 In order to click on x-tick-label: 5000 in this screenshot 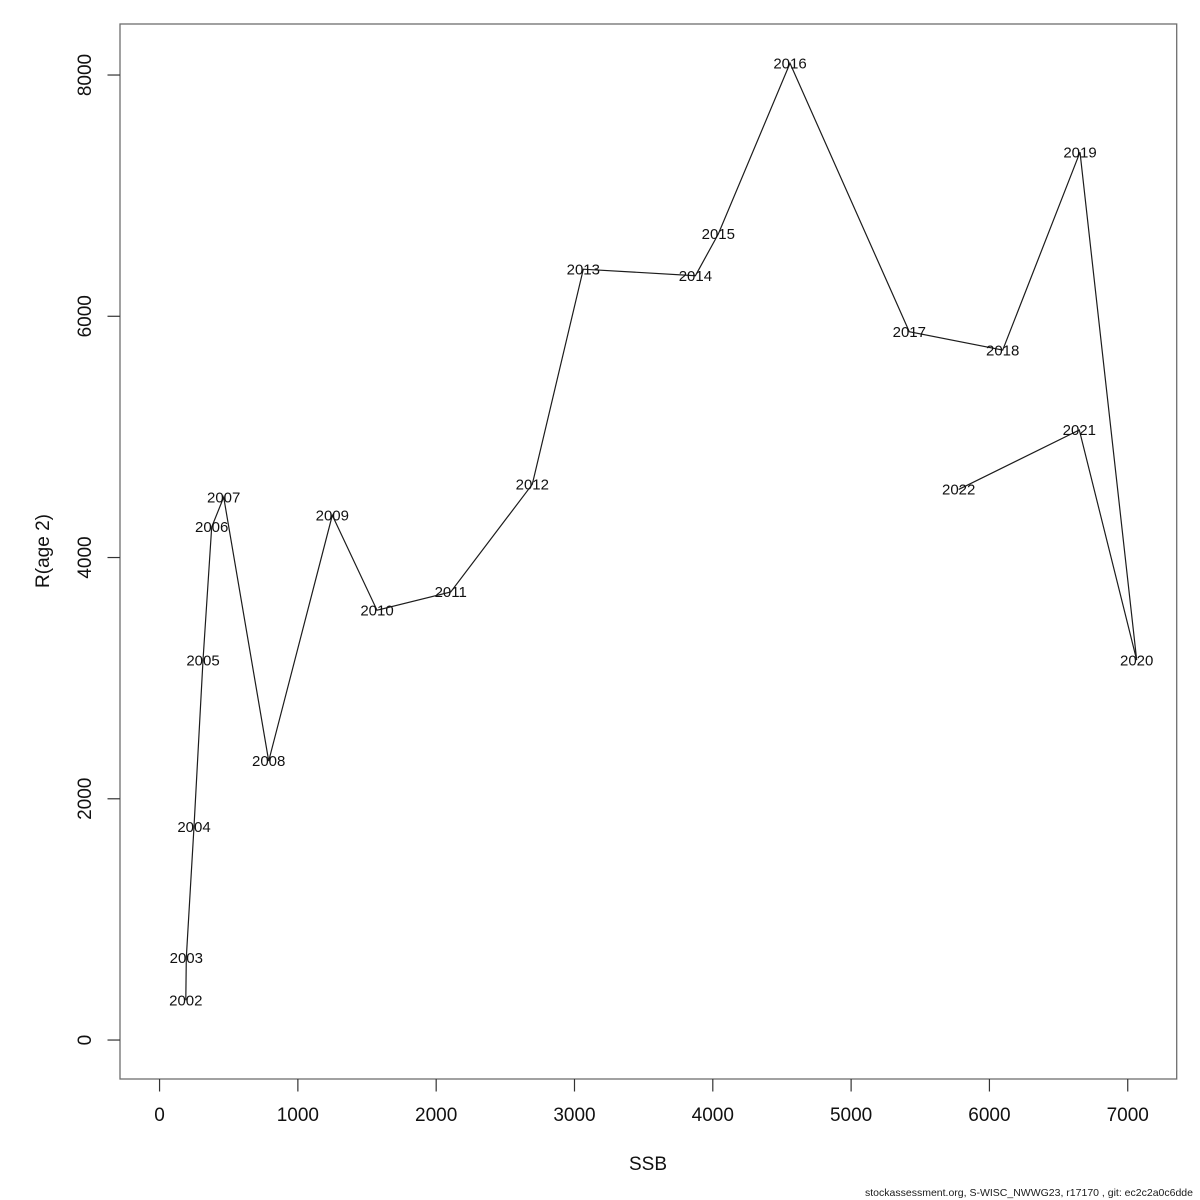, I will do `click(851, 1115)`.